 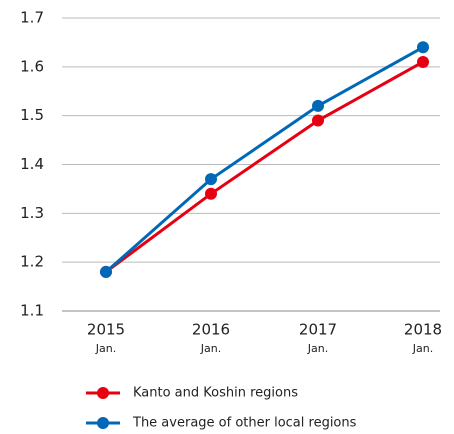 I want to click on x-tick-label: 2017, so click(x=318, y=330).